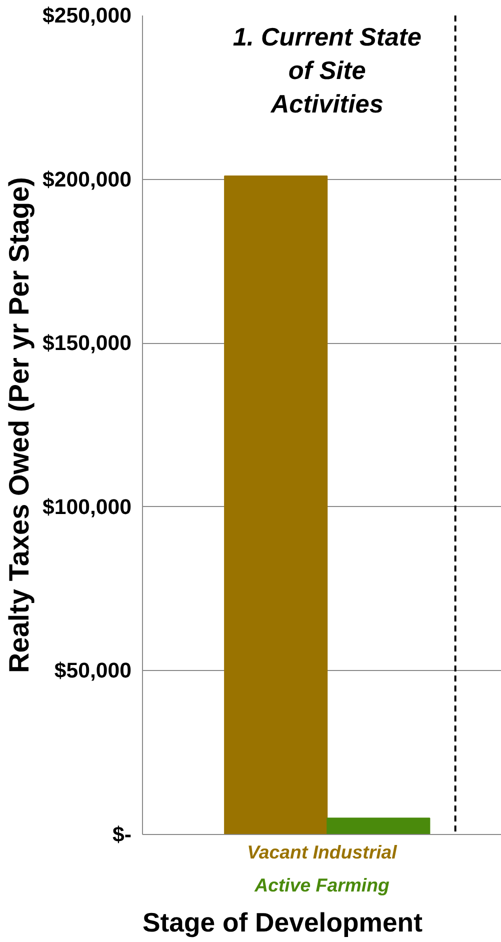 This screenshot has width=501, height=942. What do you see at coordinates (87, 16) in the screenshot?
I see `y-tick-label: $250,000` at bounding box center [87, 16].